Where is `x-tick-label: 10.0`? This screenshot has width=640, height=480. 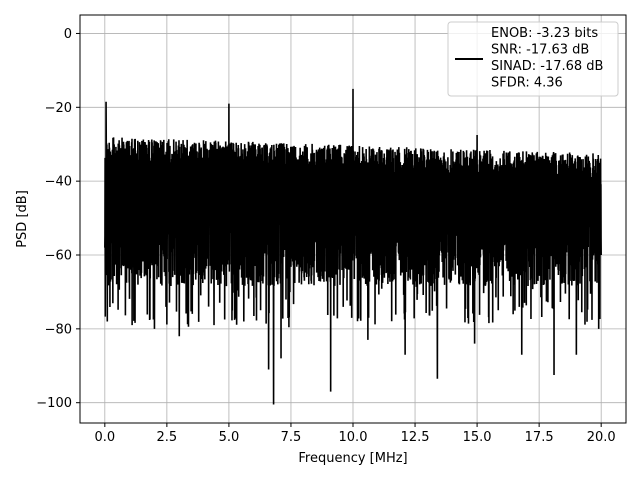 x-tick-label: 10.0 is located at coordinates (353, 437).